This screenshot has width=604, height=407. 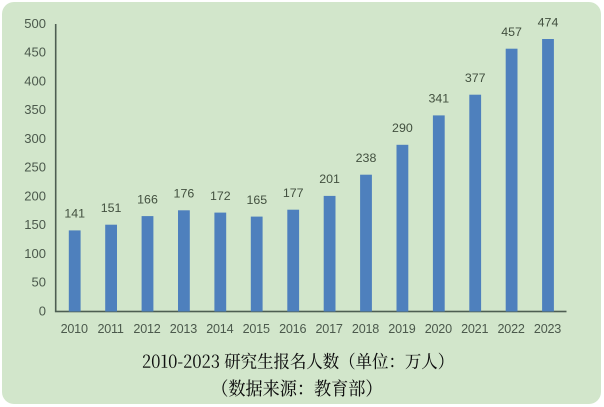 What do you see at coordinates (365, 329) in the screenshot?
I see `svg-text: 2018` at bounding box center [365, 329].